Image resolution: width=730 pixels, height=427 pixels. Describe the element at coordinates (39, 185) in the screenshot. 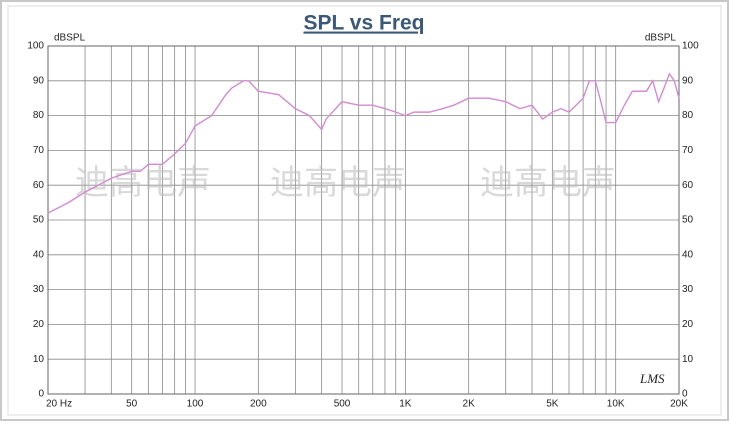

I see `y-tick-label: 60` at that location.